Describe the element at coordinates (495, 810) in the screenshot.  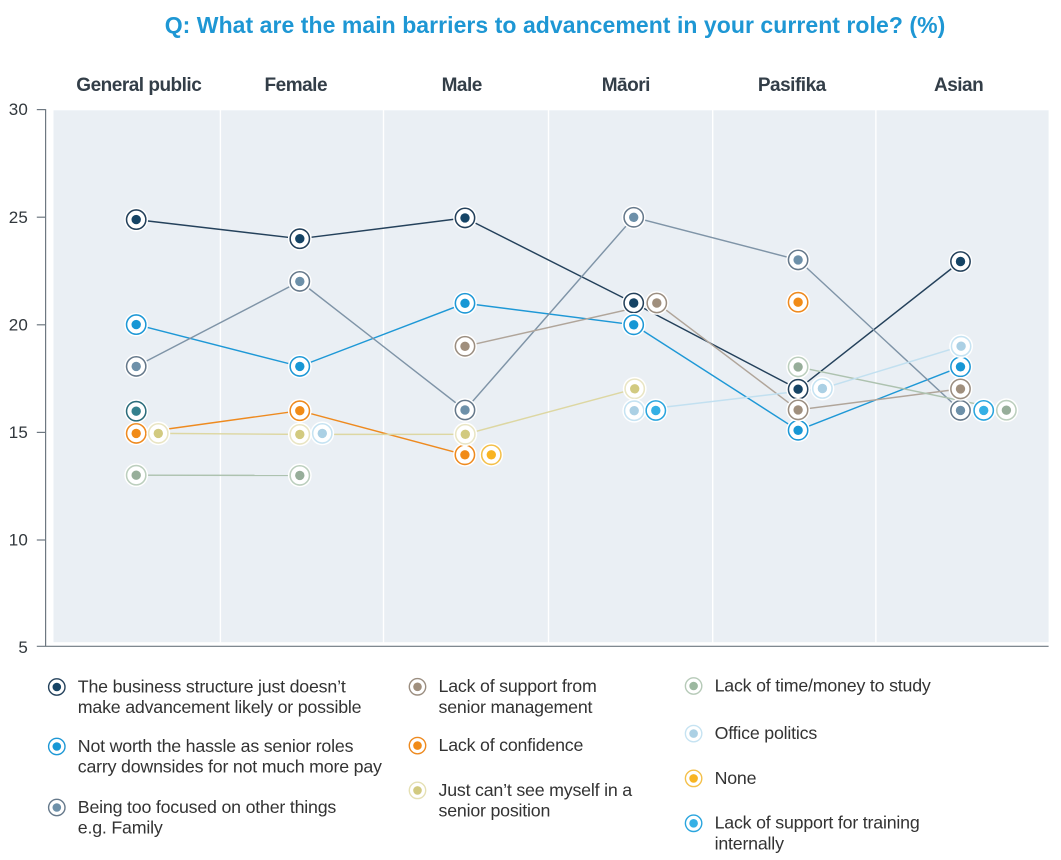
I see `svg-text: senior position` at that location.